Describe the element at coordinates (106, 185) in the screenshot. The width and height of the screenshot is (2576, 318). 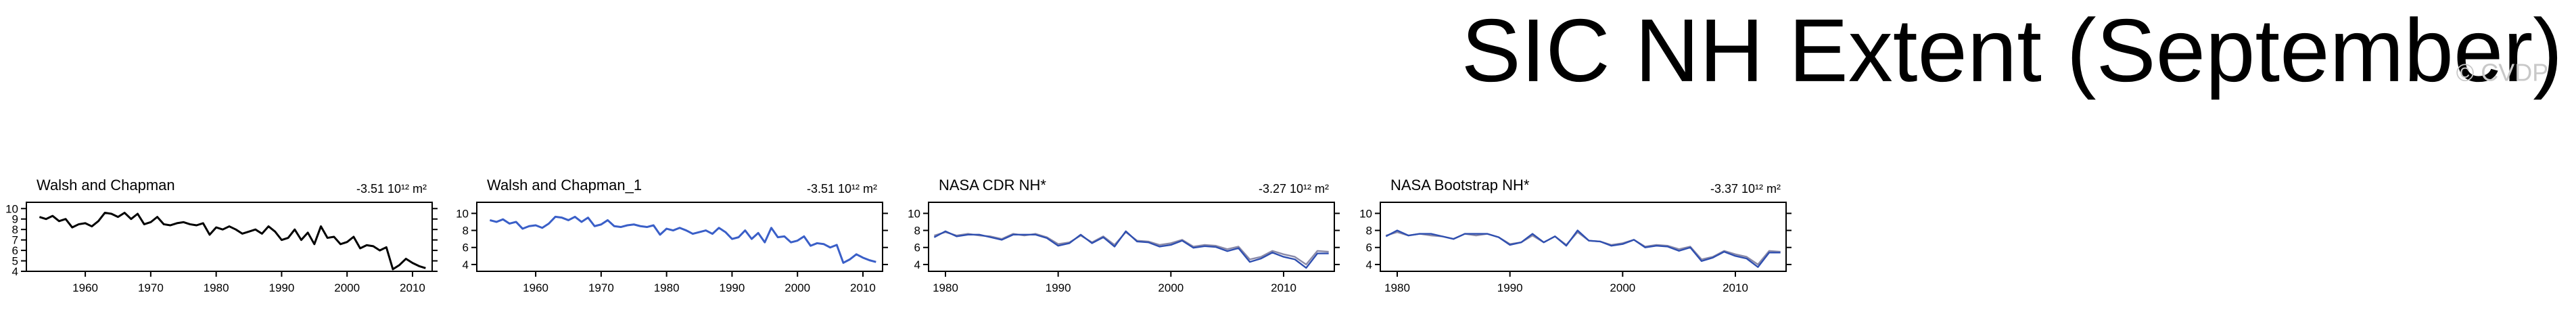
I see `panel-title: Walsh and Chapman` at that location.